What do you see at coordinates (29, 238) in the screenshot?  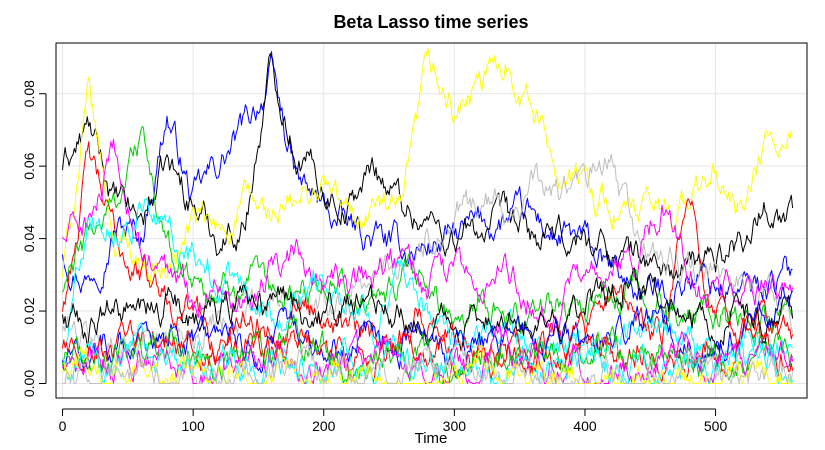 I see `y-tick-label: 0.04` at bounding box center [29, 238].